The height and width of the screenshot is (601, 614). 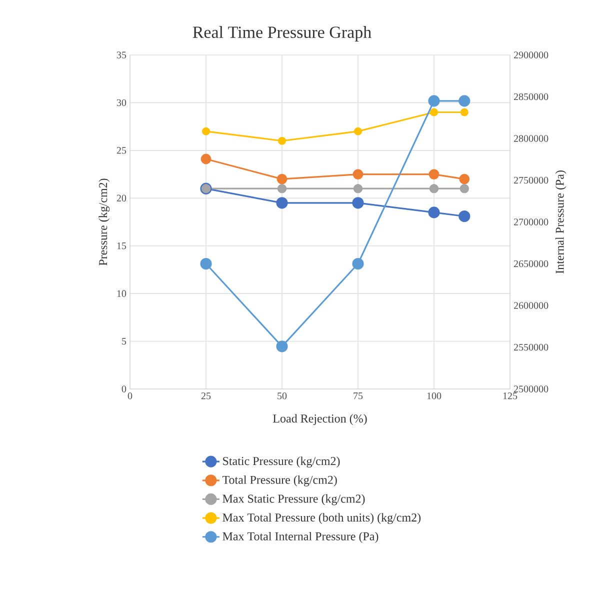 I want to click on x-tick-label: 25, so click(x=206, y=396).